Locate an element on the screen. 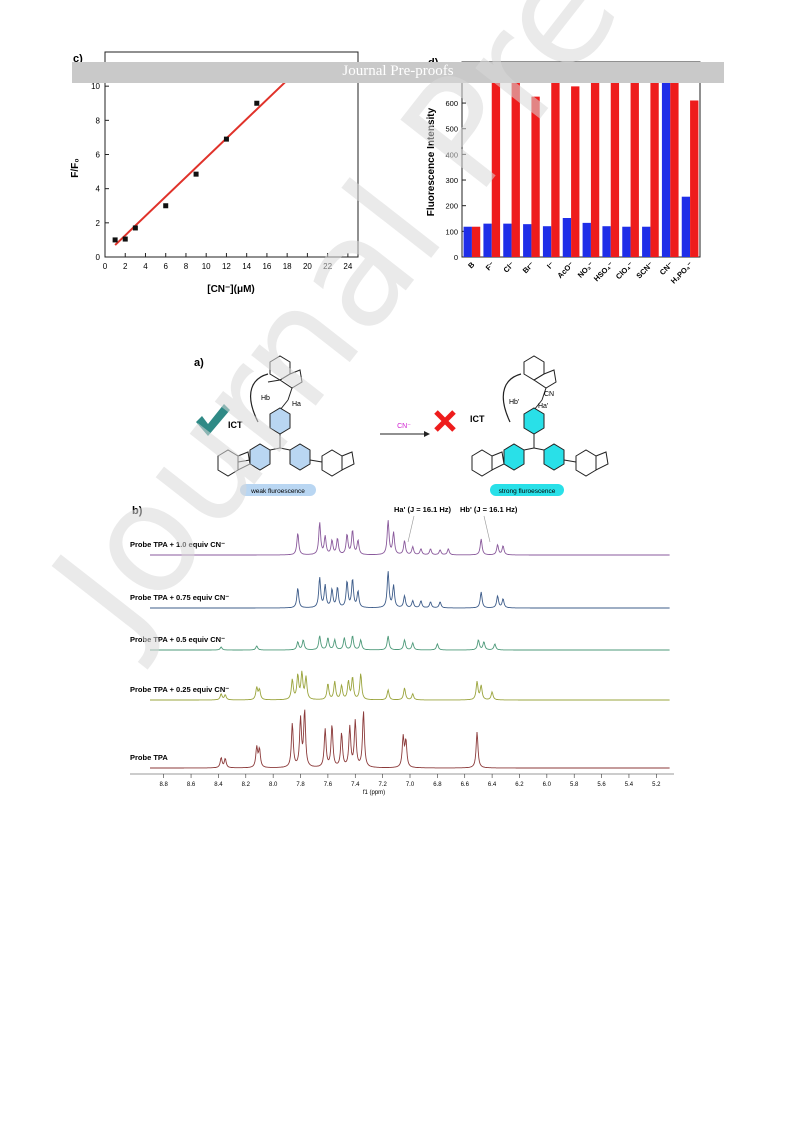 Image resolution: width=793 pixels, height=1121 pixels. category-label: CN⁻ is located at coordinates (666, 268).